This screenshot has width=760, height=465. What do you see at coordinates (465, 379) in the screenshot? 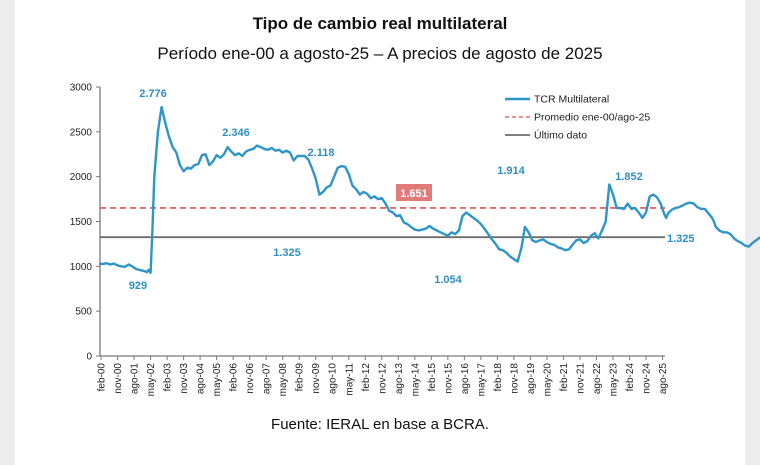
I see `x-tick-label: ago-16` at bounding box center [465, 379].